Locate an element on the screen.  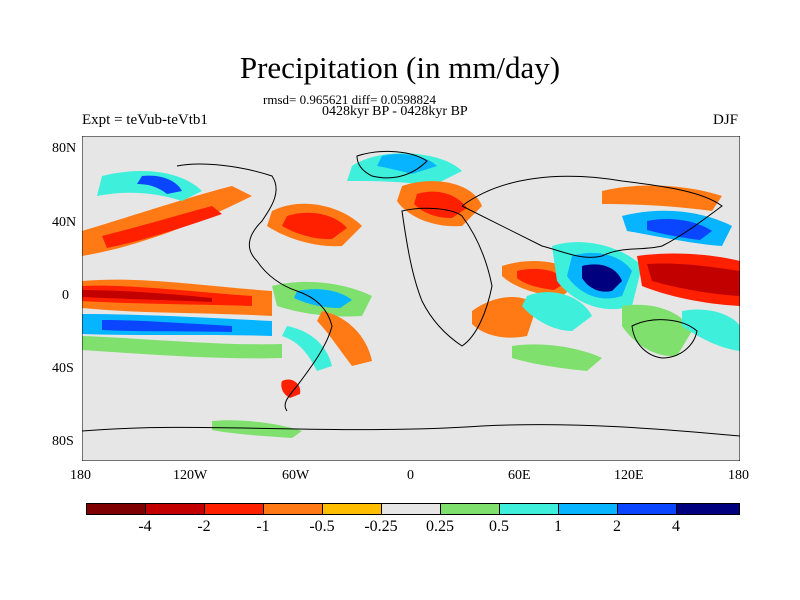
lat-tick-0: 0 is located at coordinates (65, 295).